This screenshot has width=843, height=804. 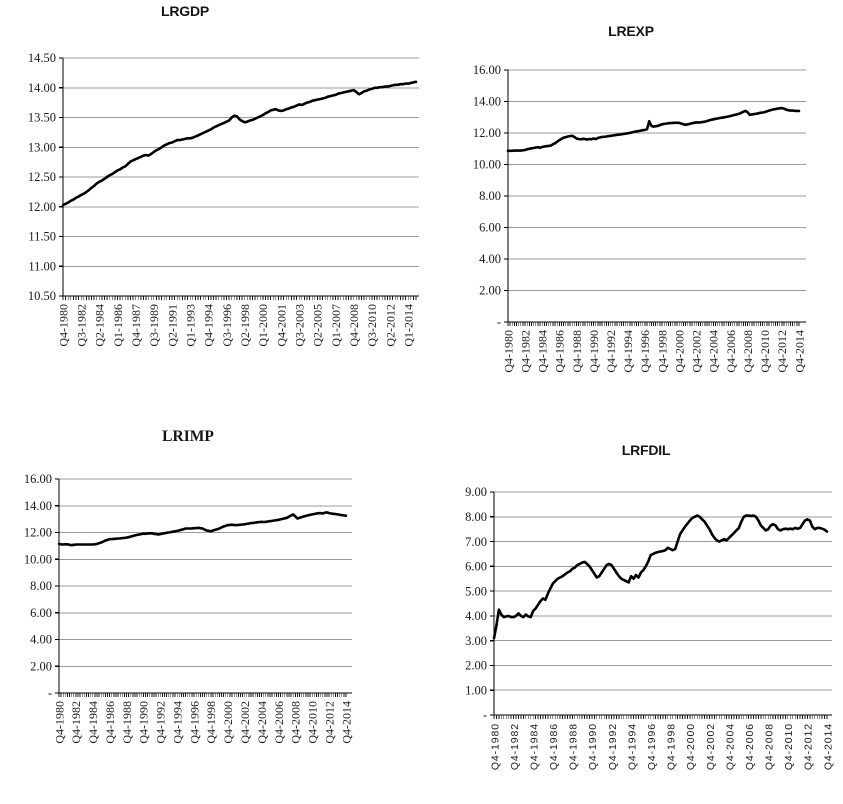 I want to click on x-tick-label: Q3-1982, so click(x=82, y=325).